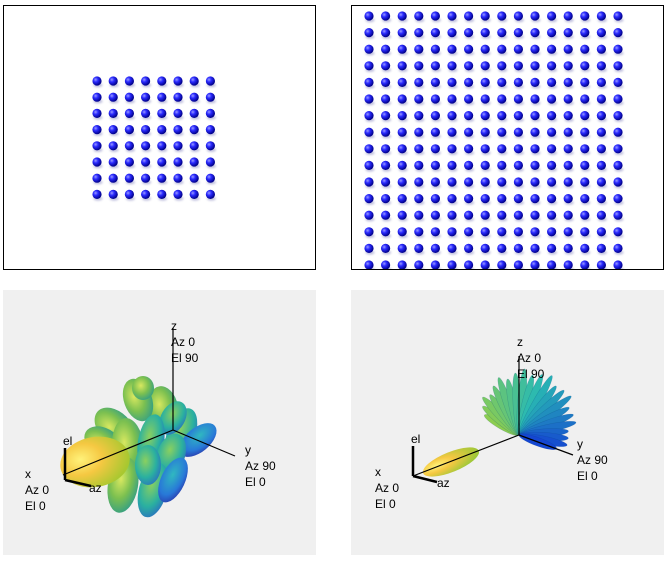 The height and width of the screenshot is (561, 670). Describe the element at coordinates (531, 374) in the screenshot. I see `z-axis-el: El 90` at that location.